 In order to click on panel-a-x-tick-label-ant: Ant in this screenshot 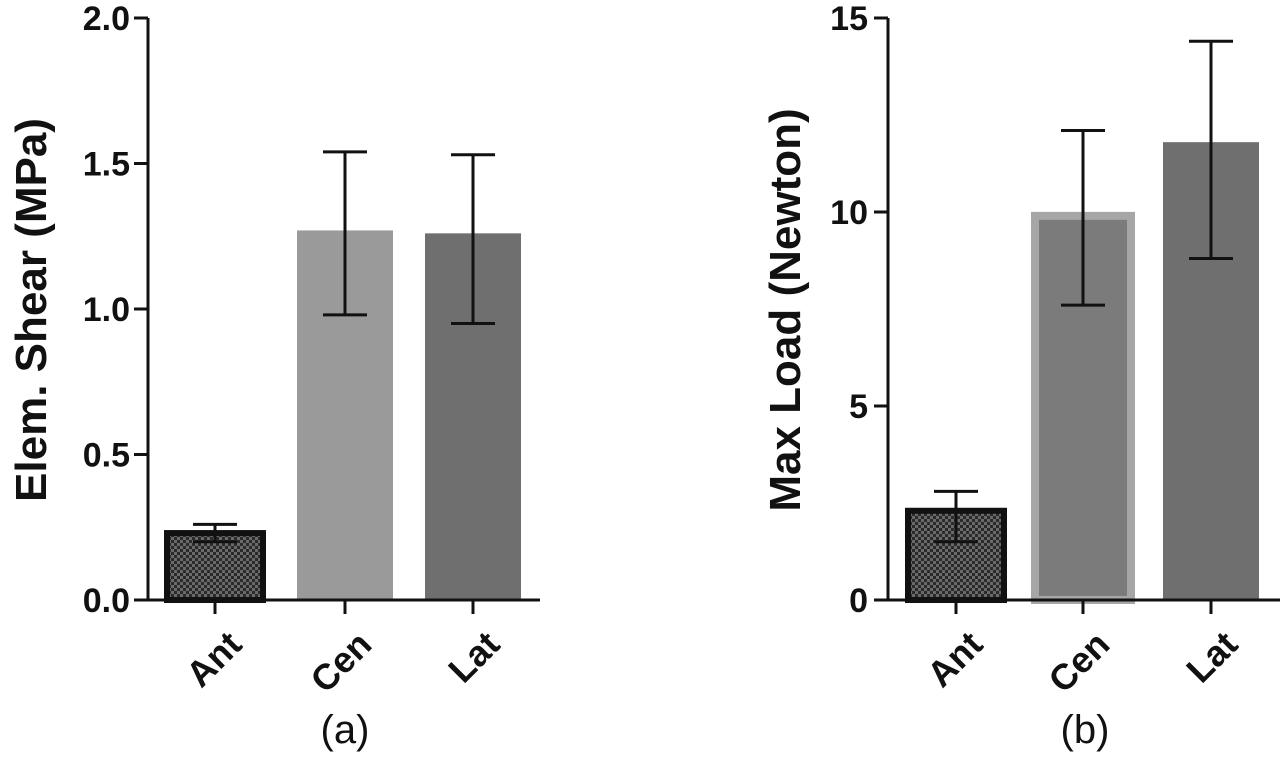, I will do `click(213, 658)`.